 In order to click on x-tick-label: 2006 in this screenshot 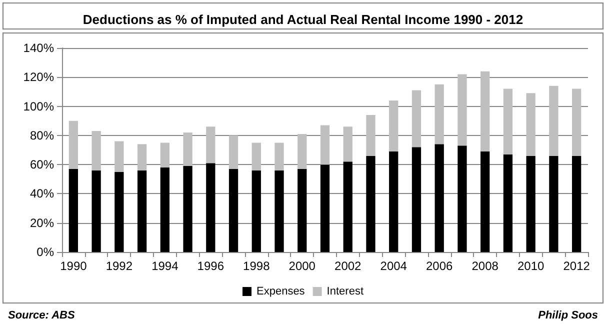, I will do `click(440, 266)`.